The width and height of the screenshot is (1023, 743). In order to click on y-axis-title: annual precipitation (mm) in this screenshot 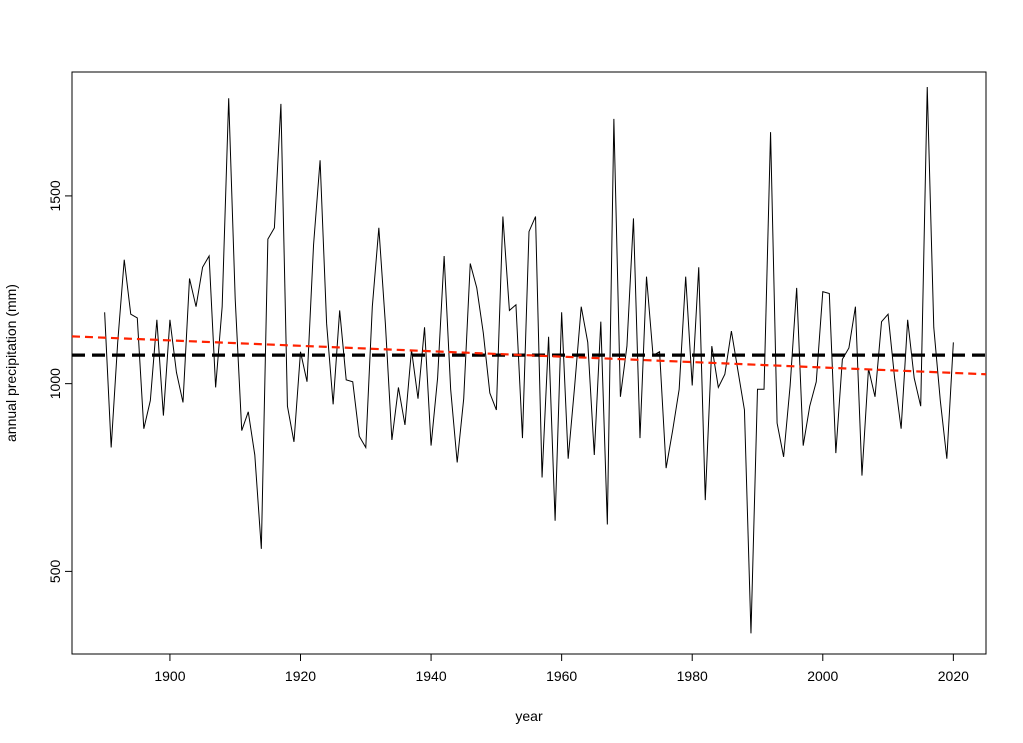, I will do `click(11, 363)`.